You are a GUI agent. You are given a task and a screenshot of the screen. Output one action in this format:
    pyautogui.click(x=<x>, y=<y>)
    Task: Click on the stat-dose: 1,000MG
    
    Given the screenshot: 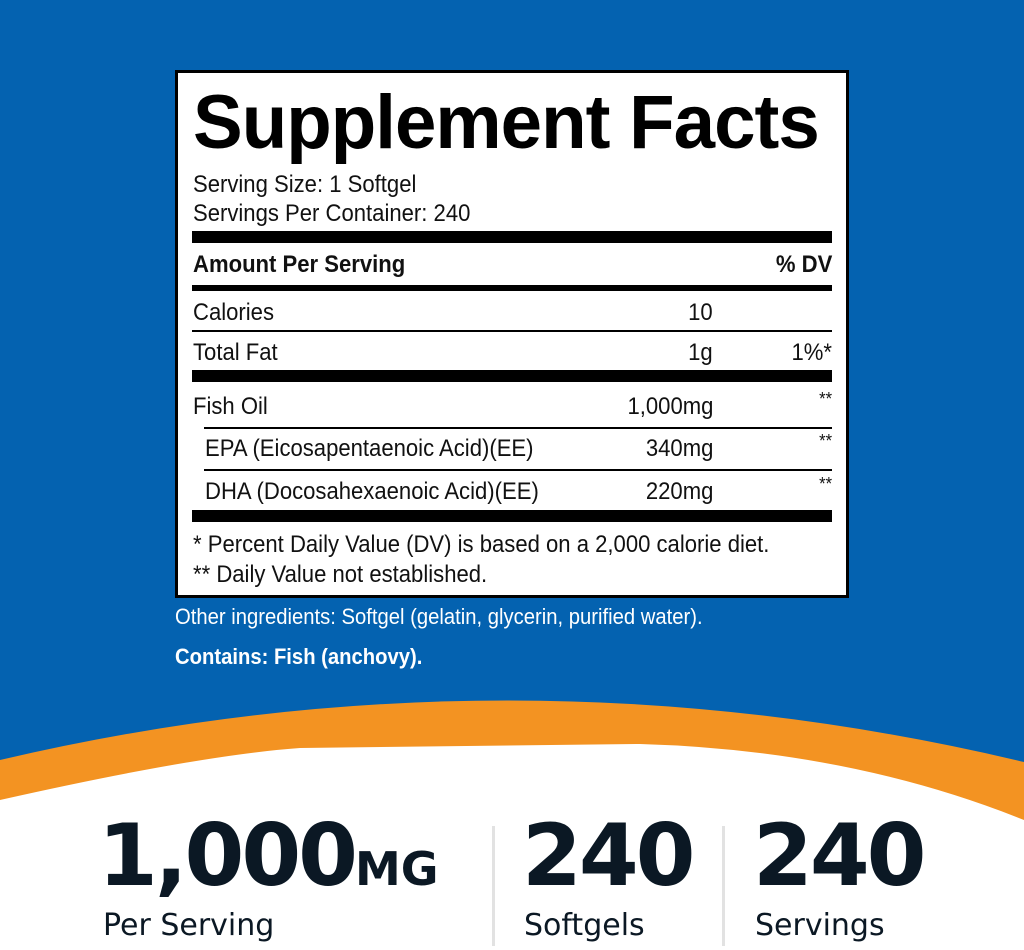 What is the action you would take?
    pyautogui.click(x=268, y=856)
    